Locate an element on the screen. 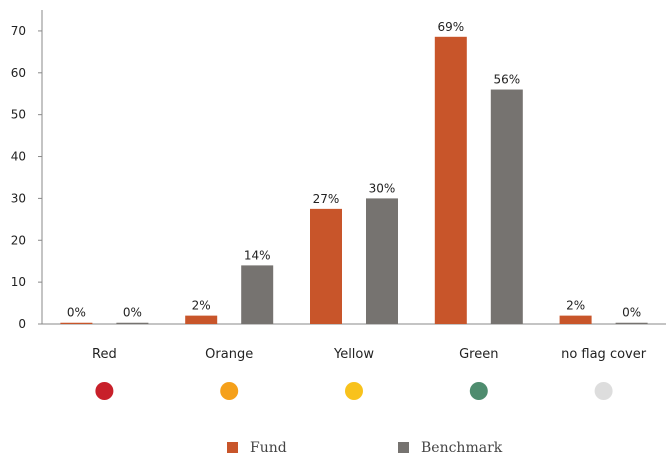  bar-benchmark-red is located at coordinates (132, 323).